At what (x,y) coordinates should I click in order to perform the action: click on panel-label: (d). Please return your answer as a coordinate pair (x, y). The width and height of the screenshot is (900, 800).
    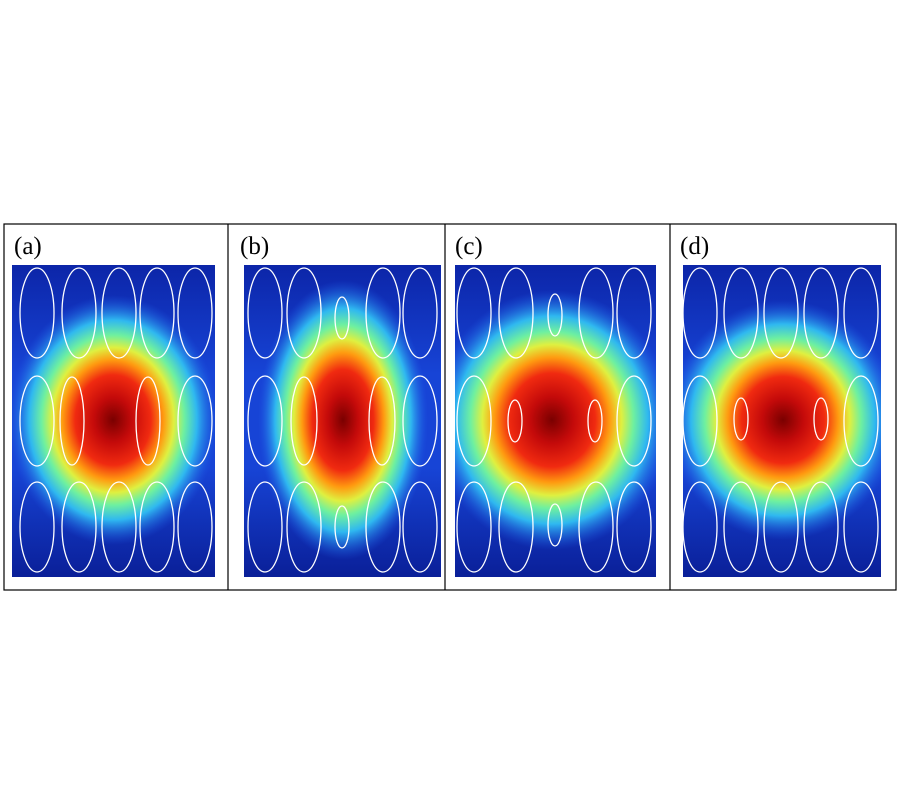
    Looking at the image, I should click on (694, 246).